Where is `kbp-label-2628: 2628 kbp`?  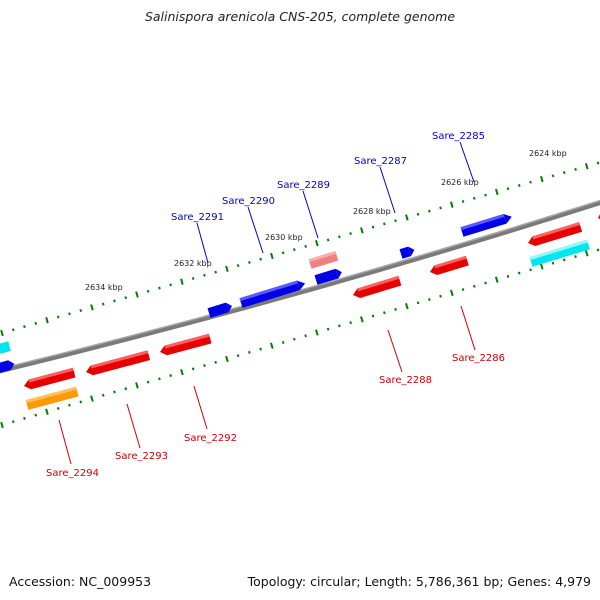 kbp-label-2628: 2628 kbp is located at coordinates (372, 211).